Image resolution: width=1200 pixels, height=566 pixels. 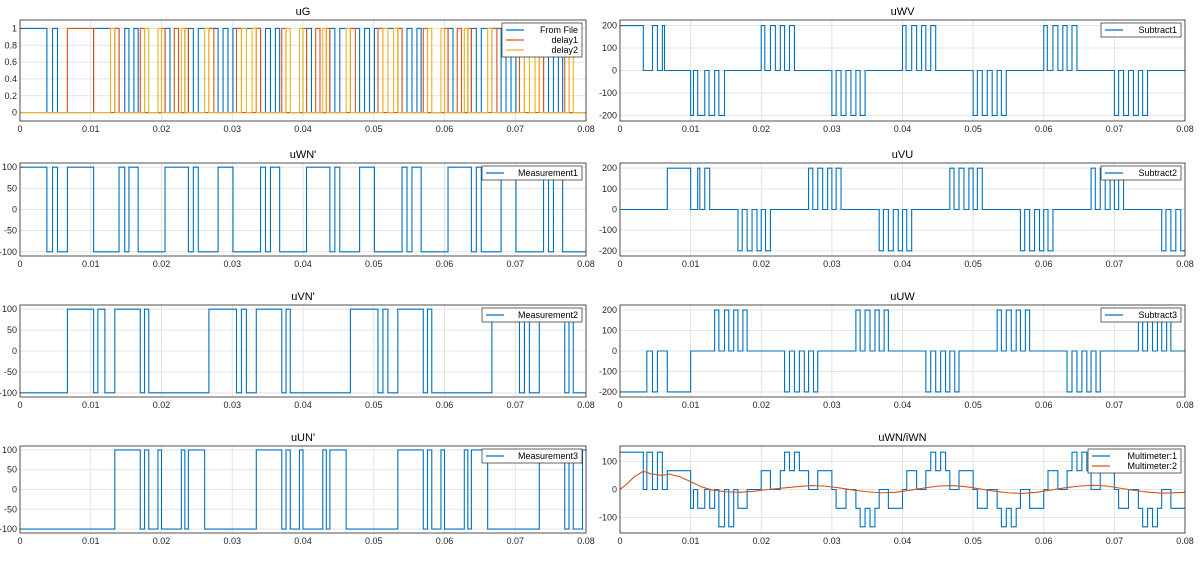 I want to click on y-tick-label: 200, so click(x=609, y=26).